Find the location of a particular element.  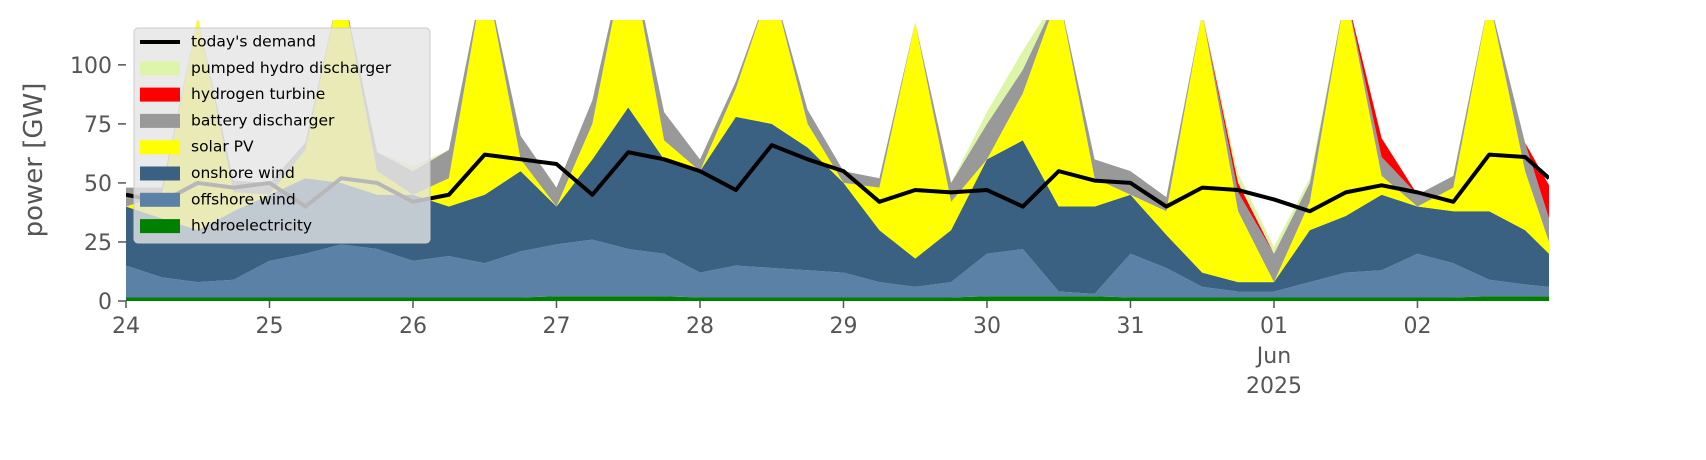

legend-label: pumped hydro discharger is located at coordinates (291, 68).